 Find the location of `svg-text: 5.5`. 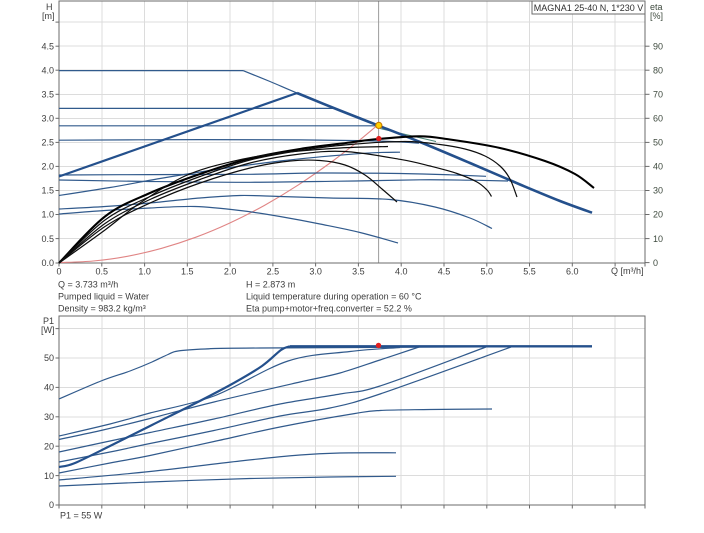

svg-text: 5.5 is located at coordinates (529, 272).